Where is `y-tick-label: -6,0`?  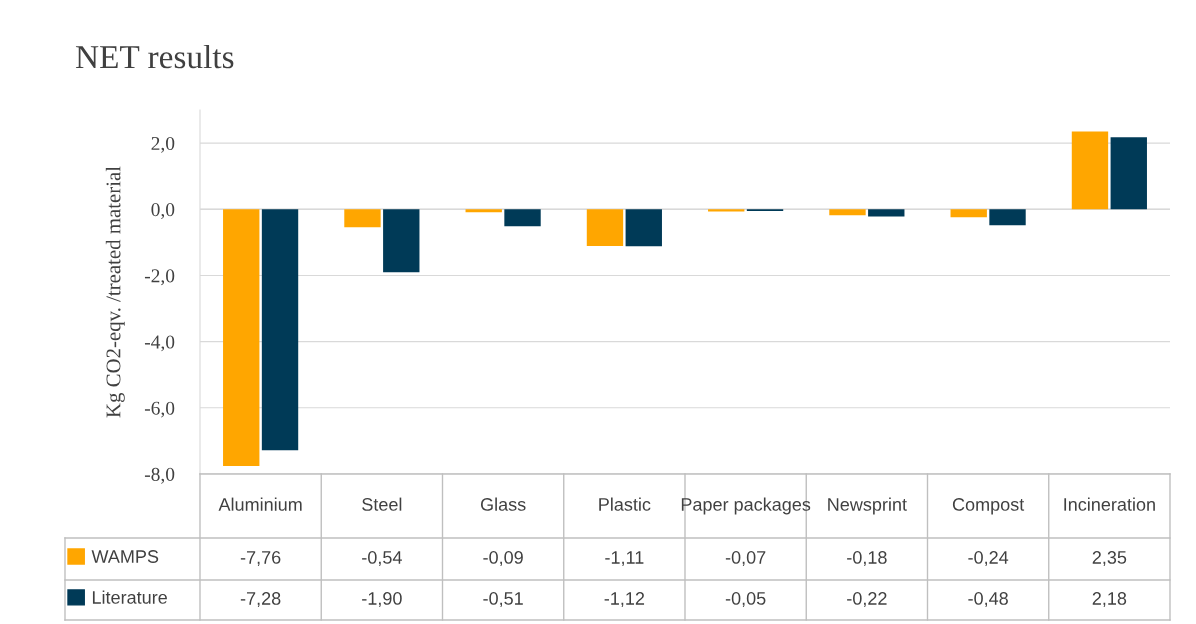 y-tick-label: -6,0 is located at coordinates (159, 409).